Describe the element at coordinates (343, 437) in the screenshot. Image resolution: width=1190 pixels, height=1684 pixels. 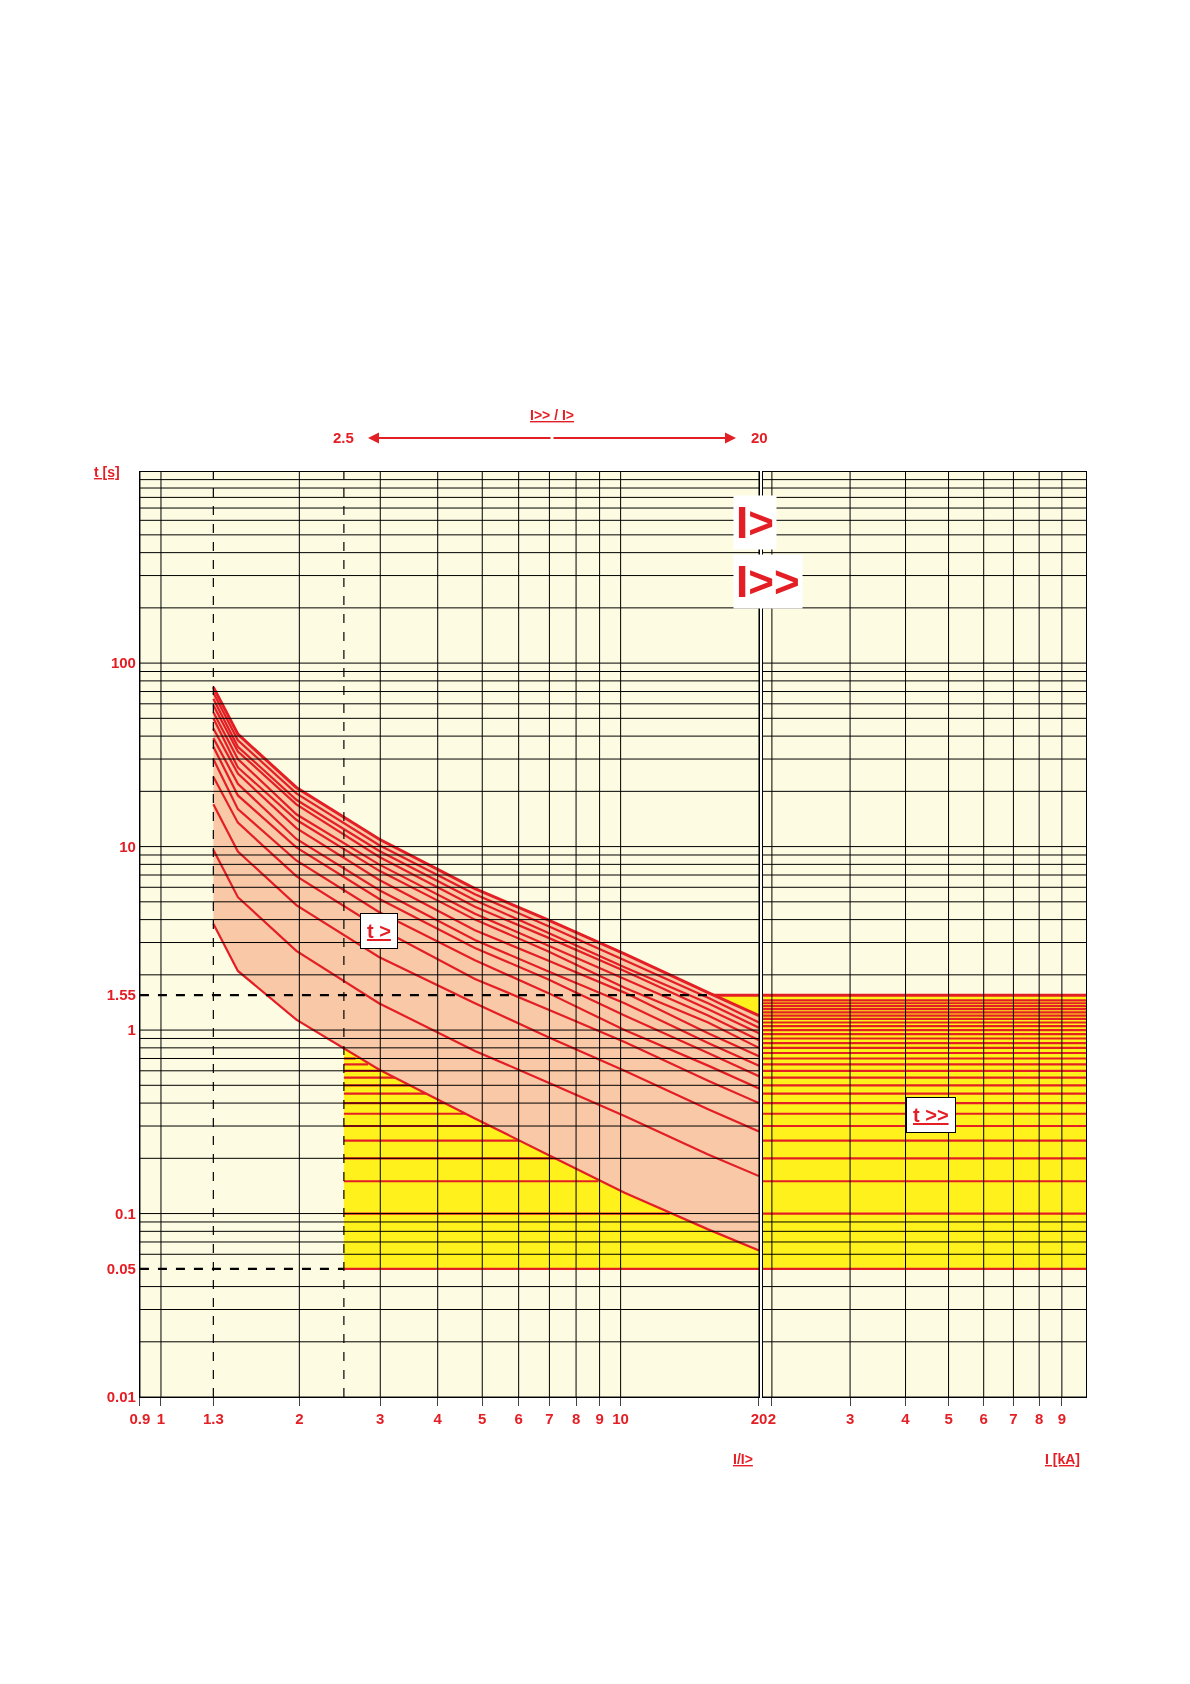
I see `ref-line-label: 2.5` at that location.